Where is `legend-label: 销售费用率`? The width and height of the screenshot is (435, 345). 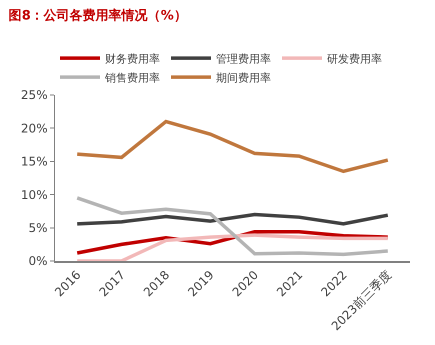
legend-label: 销售费用率 is located at coordinates (132, 77).